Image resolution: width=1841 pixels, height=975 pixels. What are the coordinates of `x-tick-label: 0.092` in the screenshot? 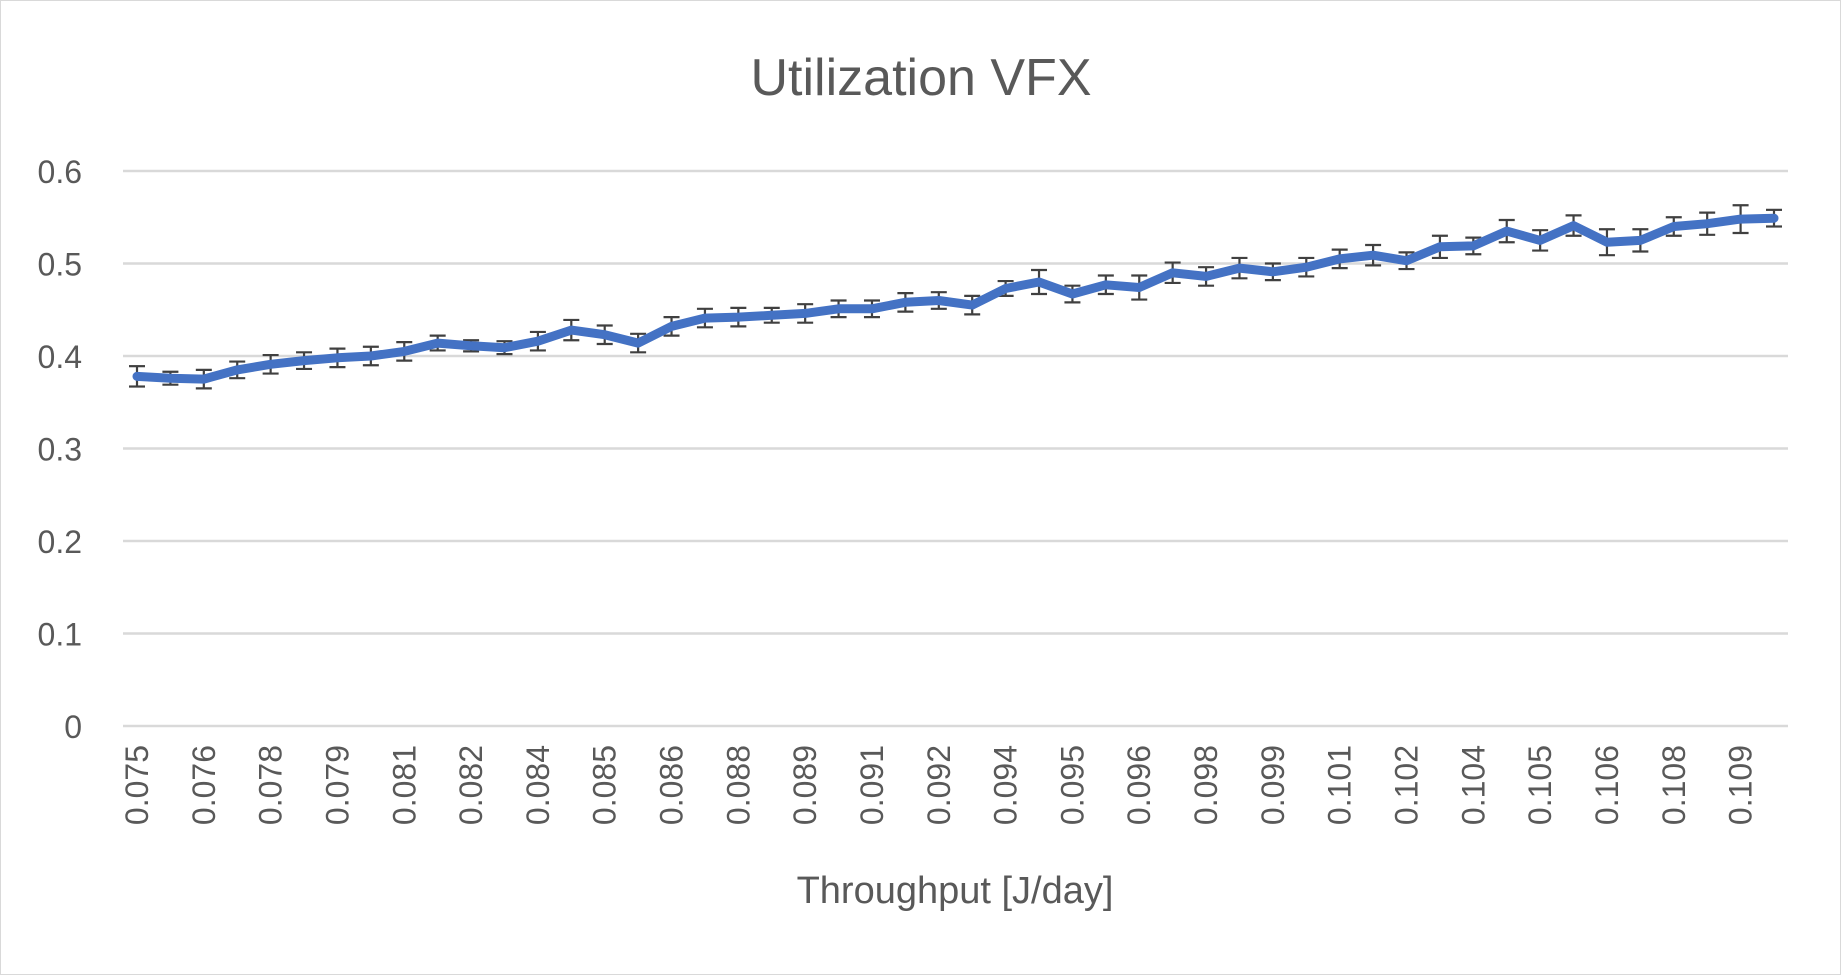 It's located at (939, 785).